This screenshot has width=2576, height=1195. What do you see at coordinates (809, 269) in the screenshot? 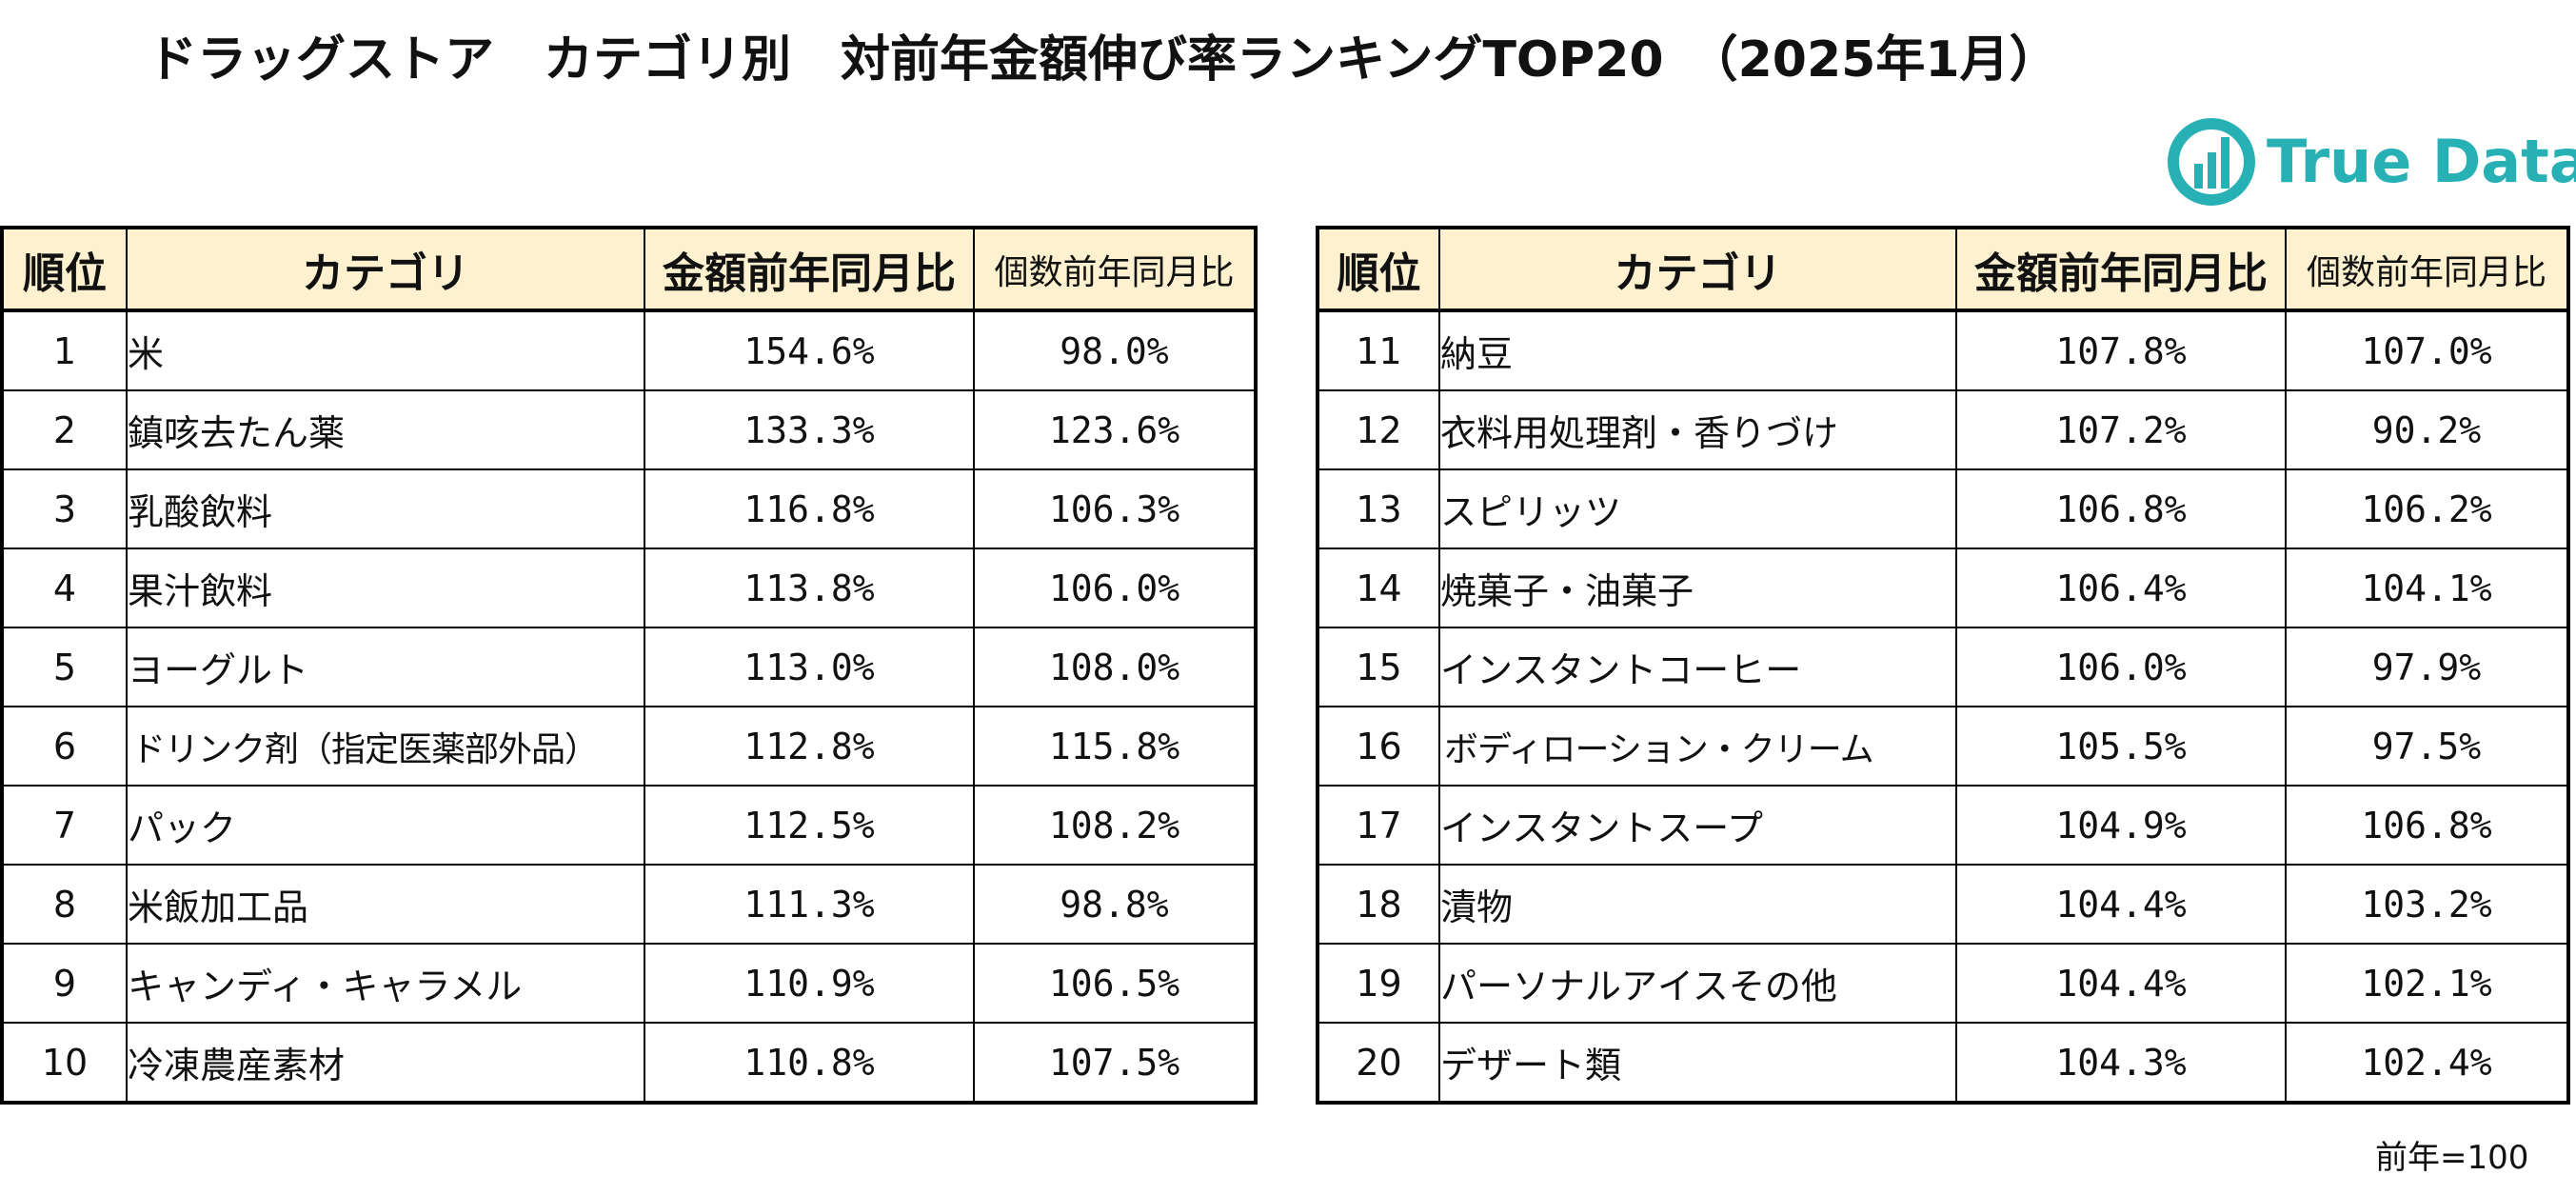
I see `column-header-amount: 金額前年同月比` at bounding box center [809, 269].